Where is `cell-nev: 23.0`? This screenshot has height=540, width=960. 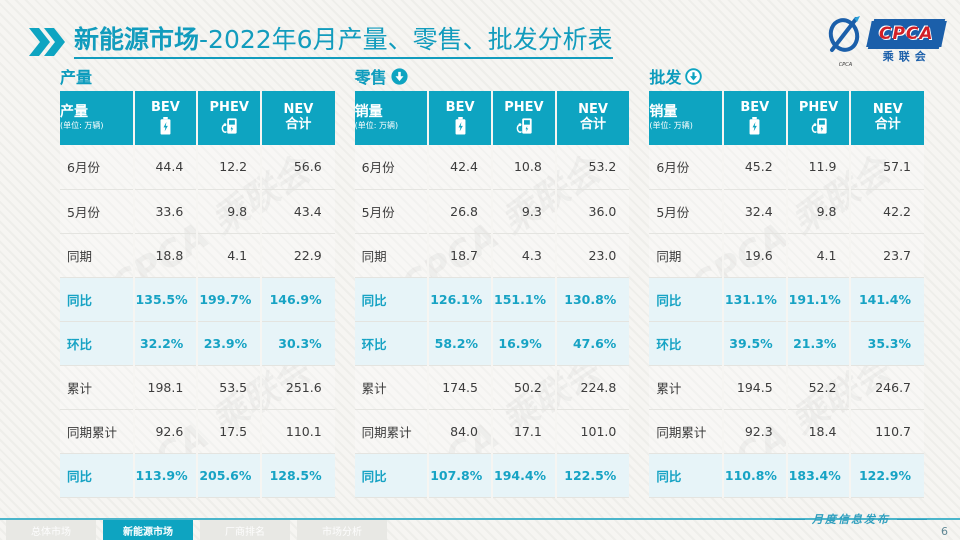
cell-nev: 23.0 is located at coordinates (592, 255).